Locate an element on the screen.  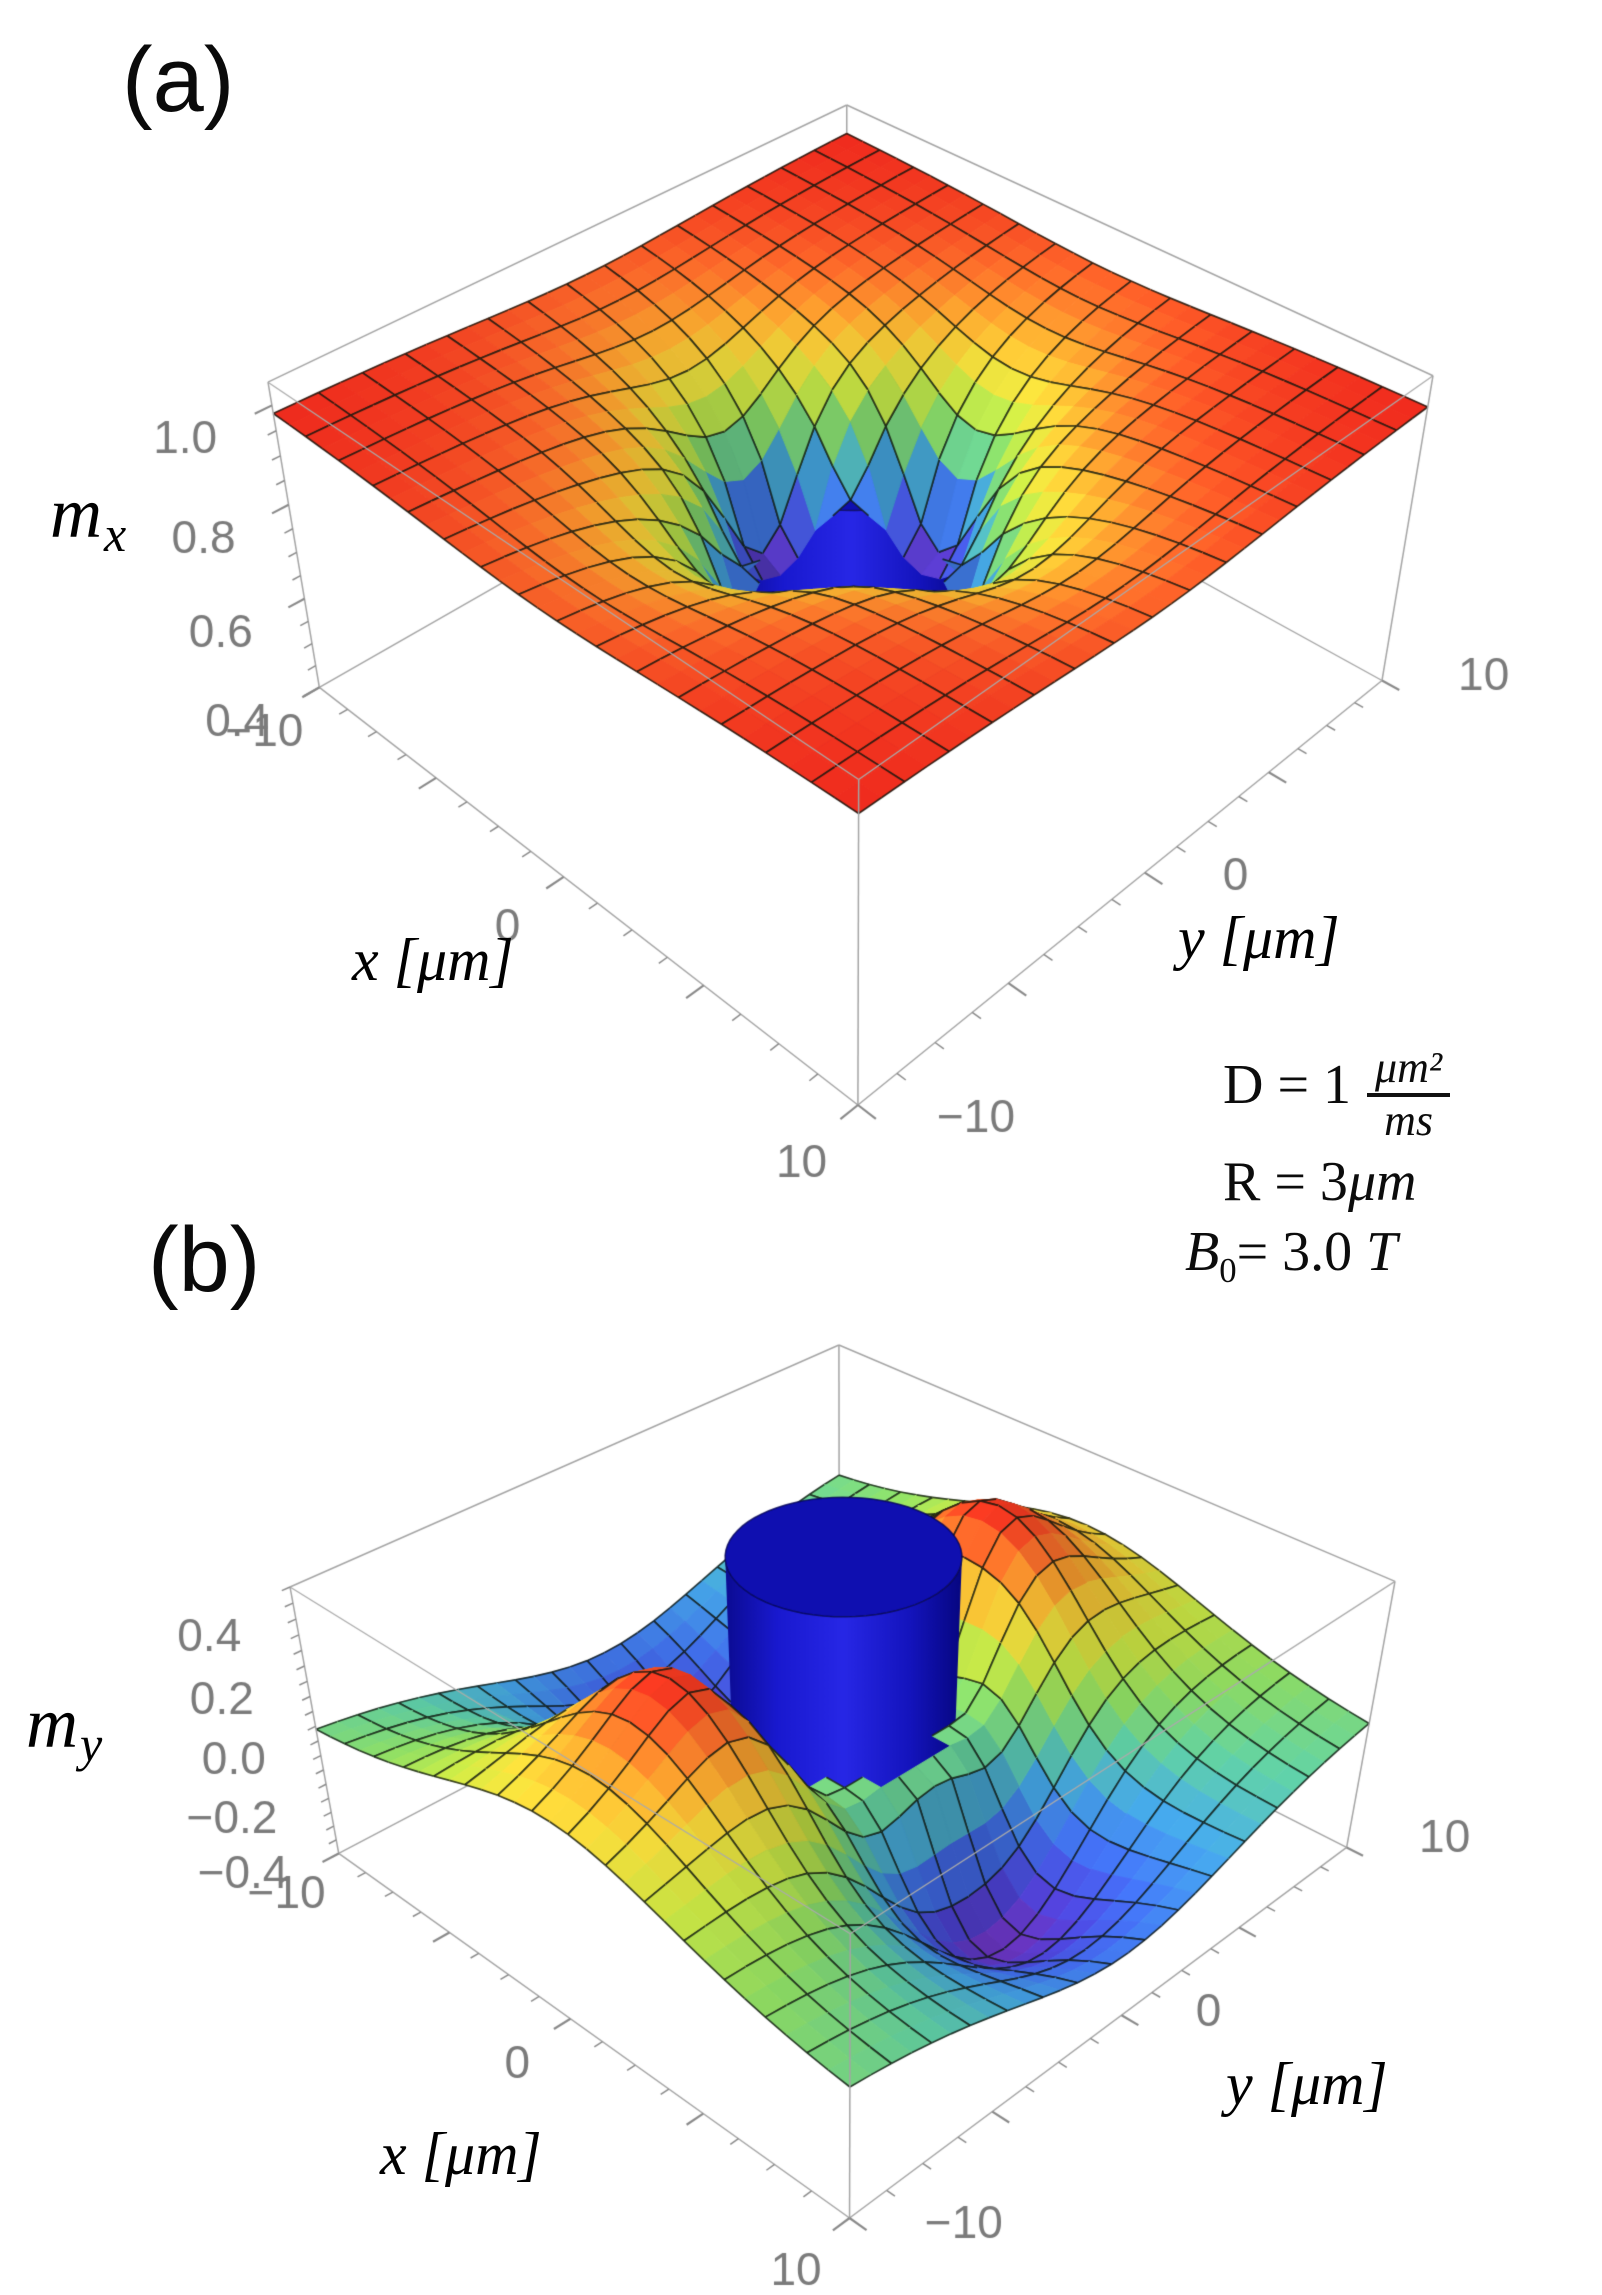
y-axis-label-b: y [μm] is located at coordinates (1307, 2084).